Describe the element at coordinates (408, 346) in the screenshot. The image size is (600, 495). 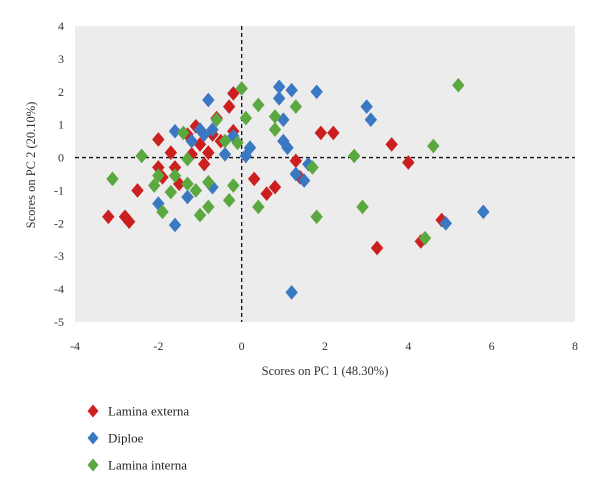
I see `x-tick-label: 4` at that location.